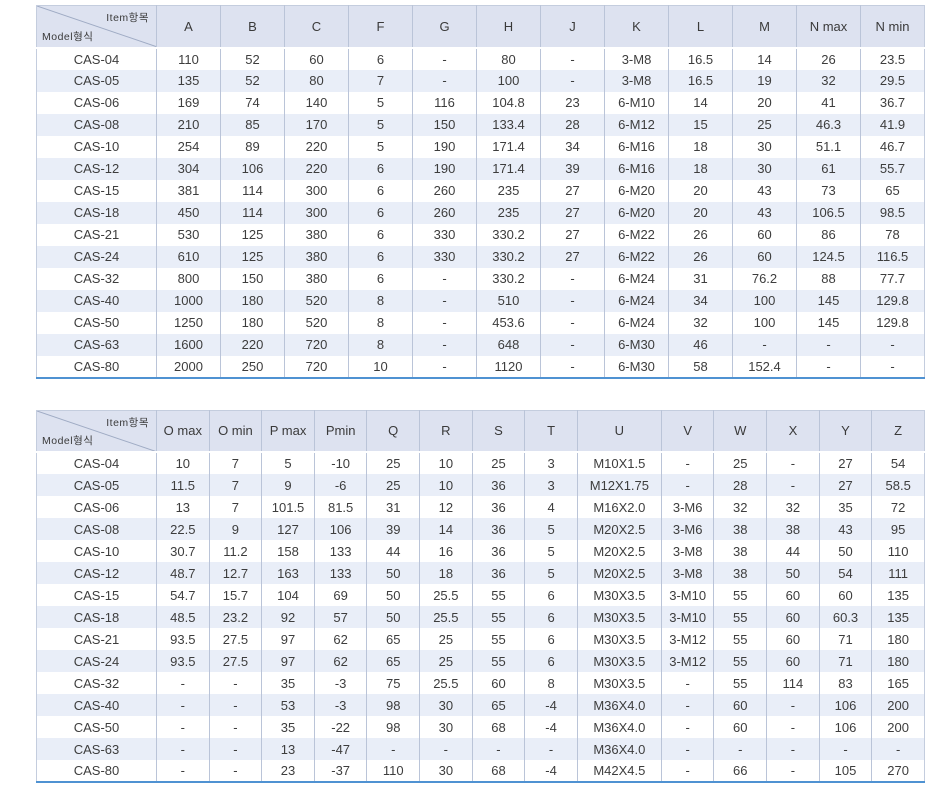 The image size is (930, 797). I want to click on column-header: O min, so click(235, 431).